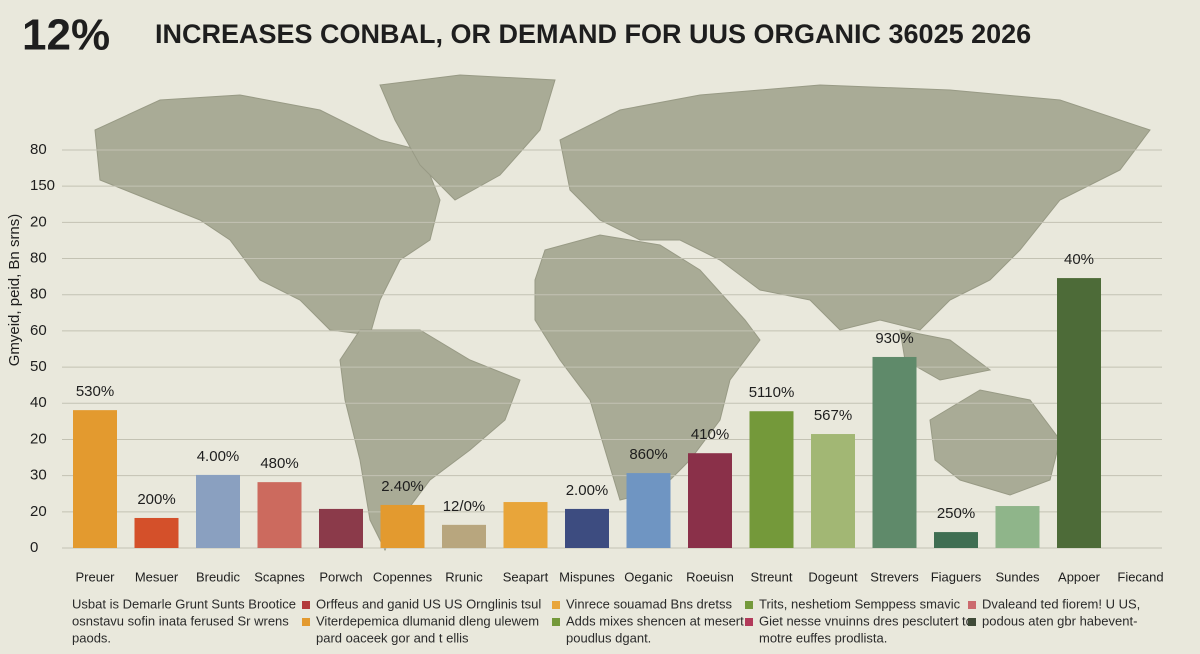 Image resolution: width=1200 pixels, height=654 pixels. What do you see at coordinates (403, 576) in the screenshot?
I see `x-tick-label: Copennes` at bounding box center [403, 576].